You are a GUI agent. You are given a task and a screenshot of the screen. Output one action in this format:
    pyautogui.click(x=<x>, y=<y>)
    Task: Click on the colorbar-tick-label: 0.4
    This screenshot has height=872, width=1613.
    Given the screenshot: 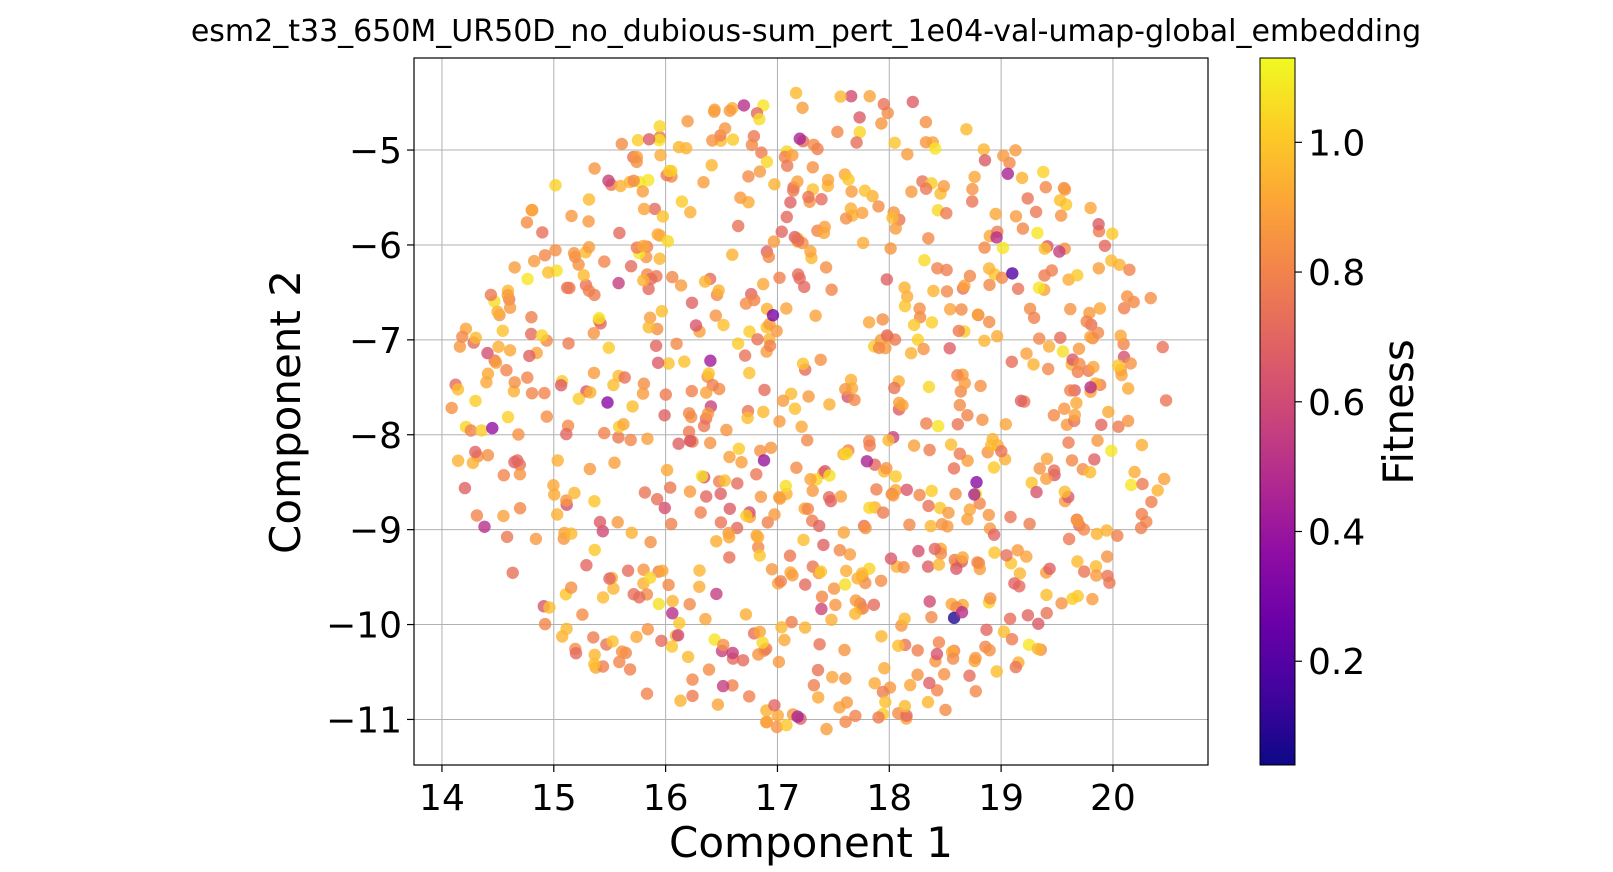 What is the action you would take?
    pyautogui.click(x=1336, y=532)
    